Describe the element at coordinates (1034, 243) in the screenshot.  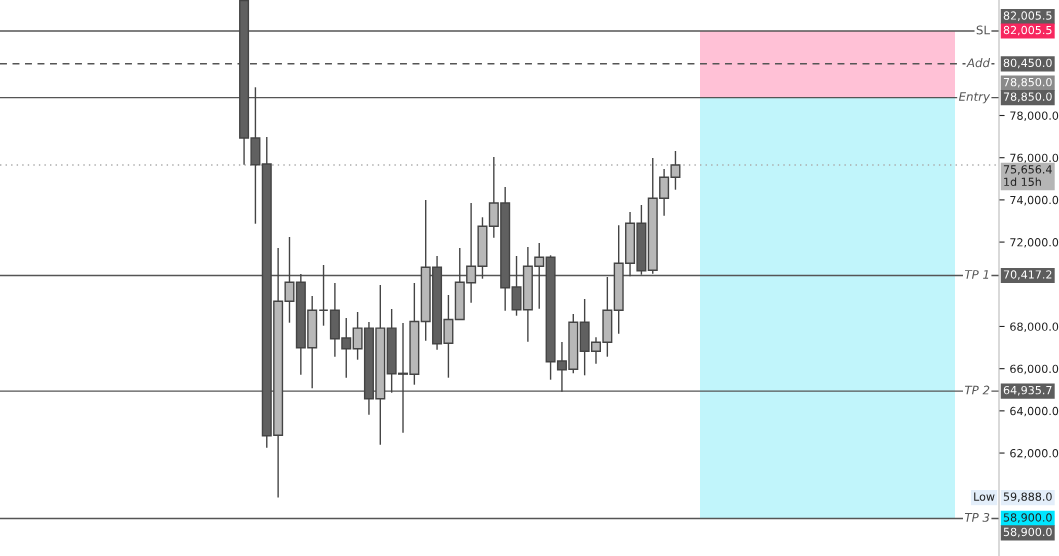
I see `y-tick-label: 72,000.0` at that location.